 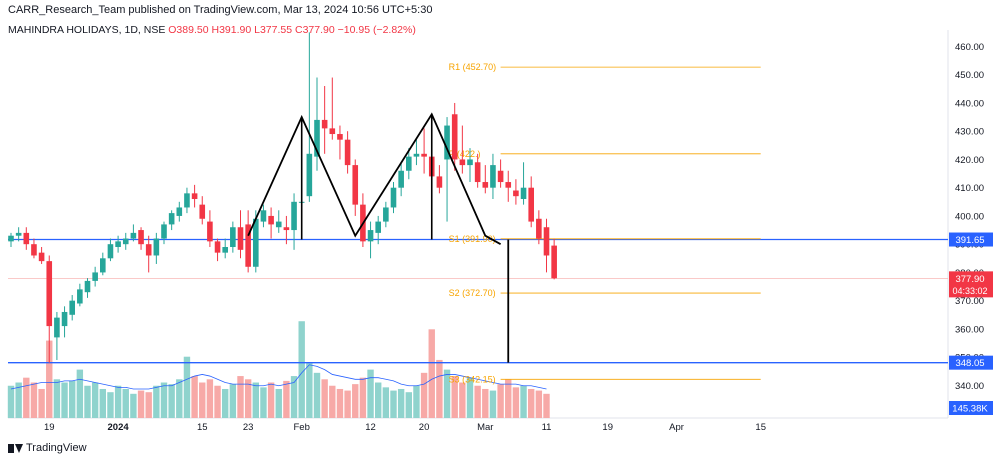 I want to click on x-tick-label: 20, so click(x=424, y=427).